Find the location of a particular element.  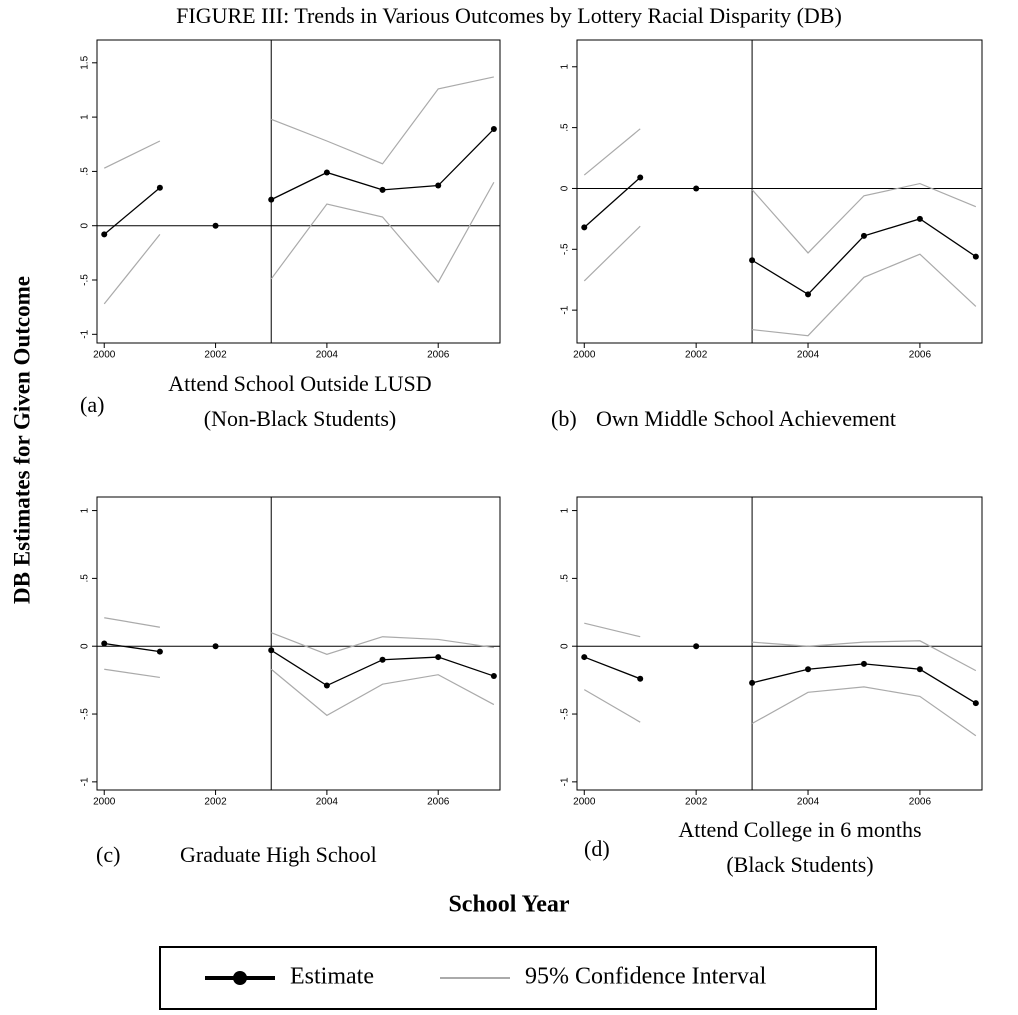

y-axis-label: DB Estimates for Given Outcome is located at coordinates (21, 440).